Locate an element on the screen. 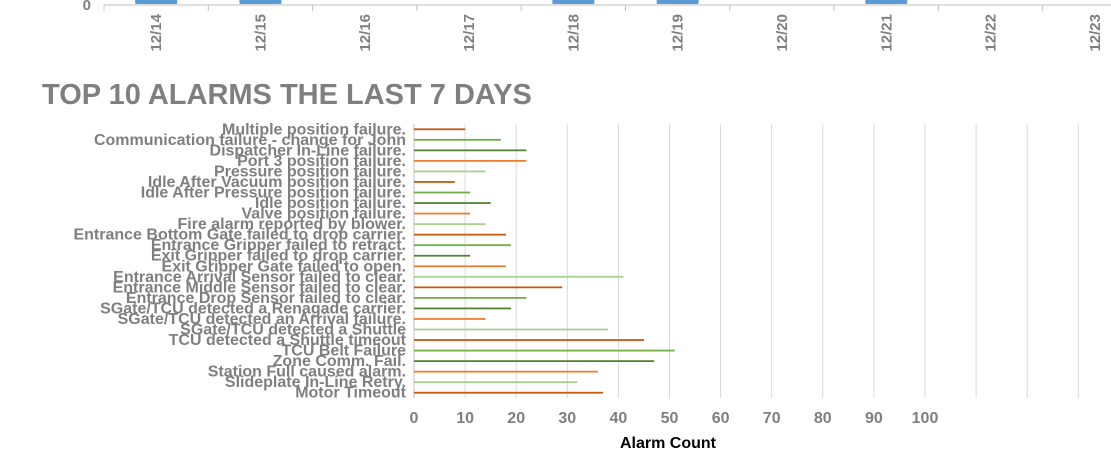 This screenshot has width=1111, height=466. top-date-label: 12/23 is located at coordinates (1095, 33).